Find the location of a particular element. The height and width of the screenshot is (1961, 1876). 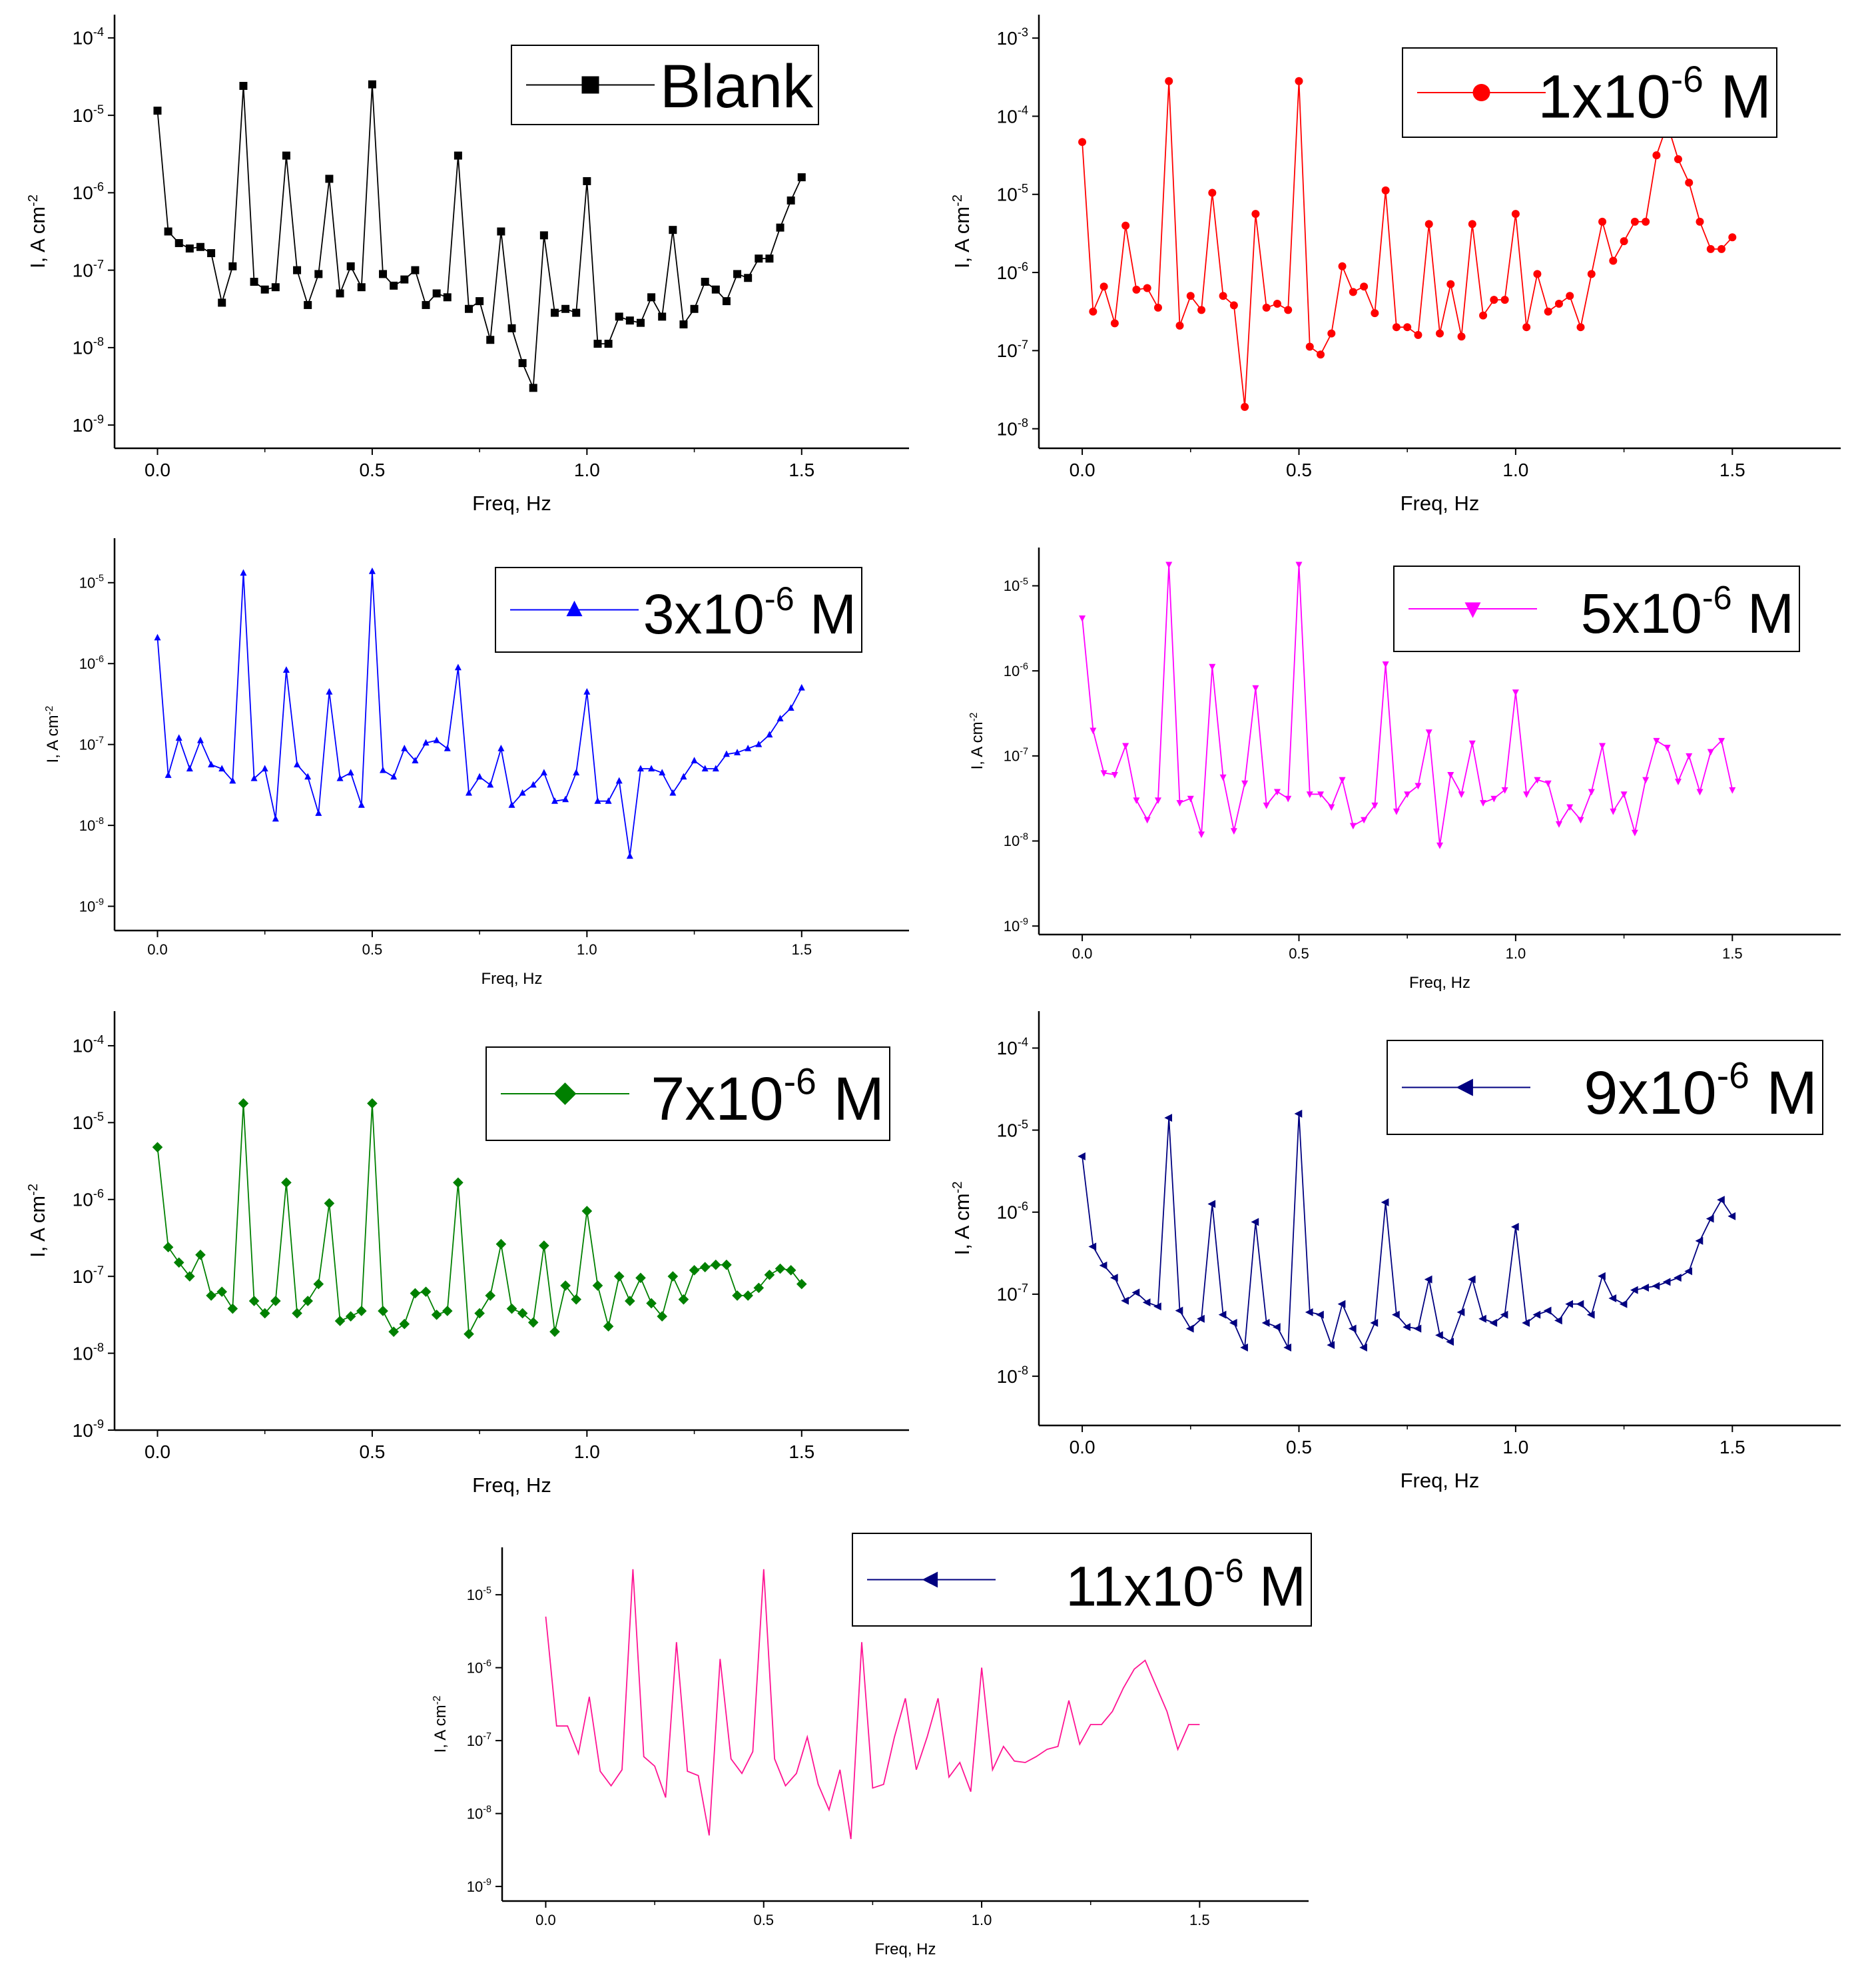

legend: 9x10-6 M is located at coordinates (1605, 1087).